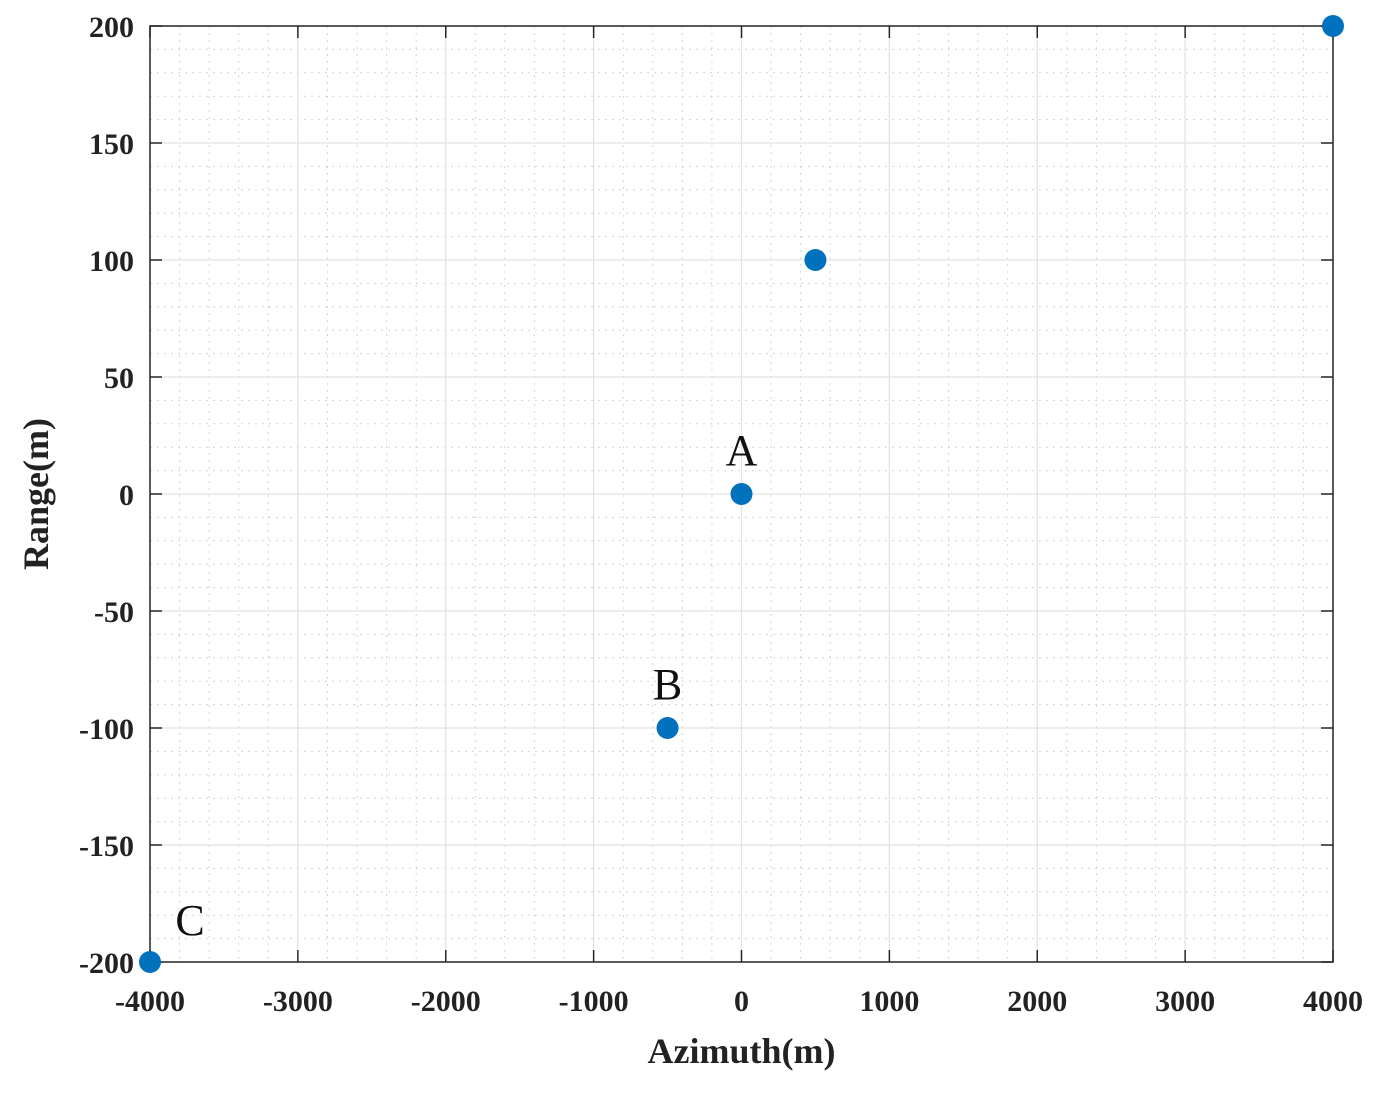 The height and width of the screenshot is (1099, 1379). What do you see at coordinates (119, 378) in the screenshot?
I see `y-tick-label: 50` at bounding box center [119, 378].